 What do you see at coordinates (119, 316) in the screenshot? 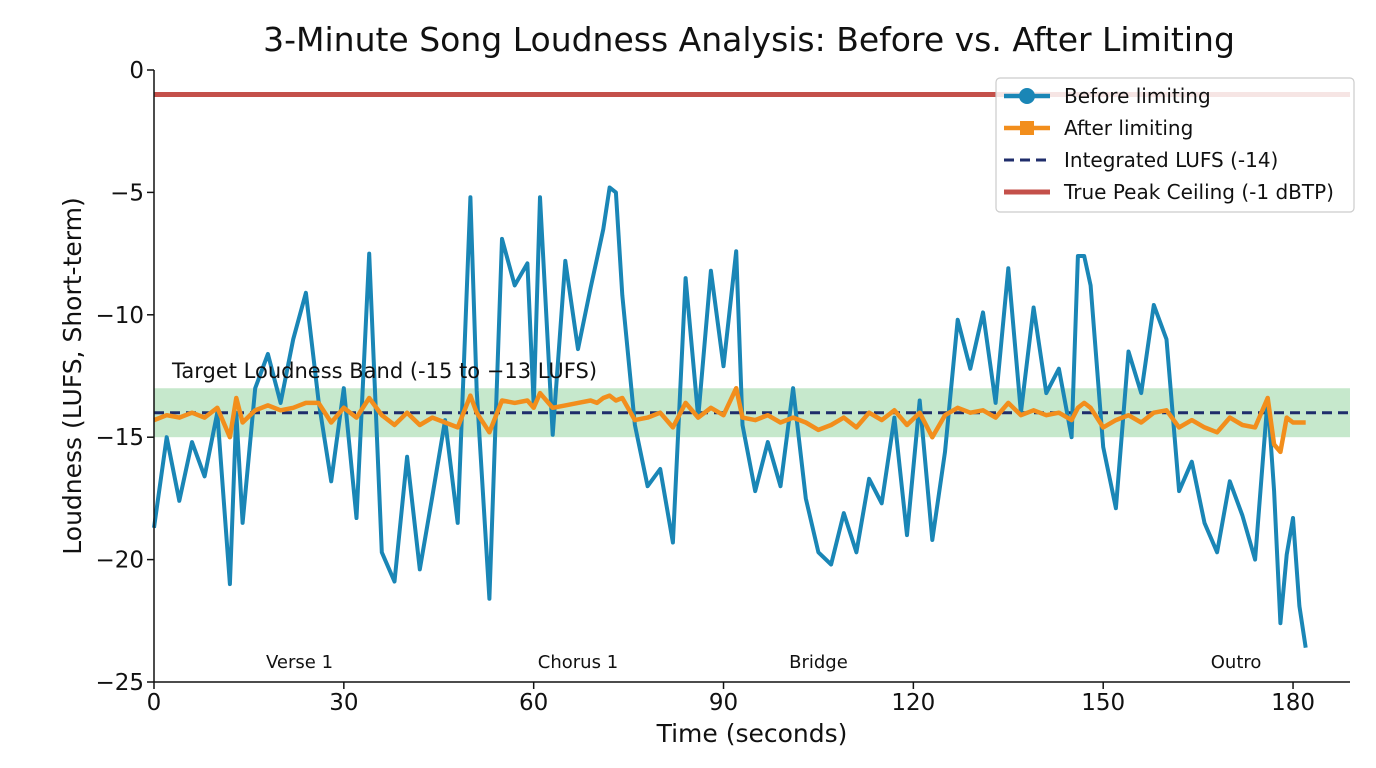
I see `y-tick-label: −10` at bounding box center [119, 316].